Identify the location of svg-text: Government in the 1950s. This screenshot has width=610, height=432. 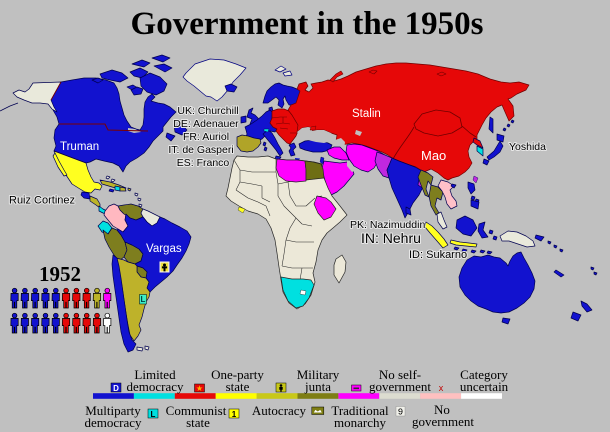
(307, 24).